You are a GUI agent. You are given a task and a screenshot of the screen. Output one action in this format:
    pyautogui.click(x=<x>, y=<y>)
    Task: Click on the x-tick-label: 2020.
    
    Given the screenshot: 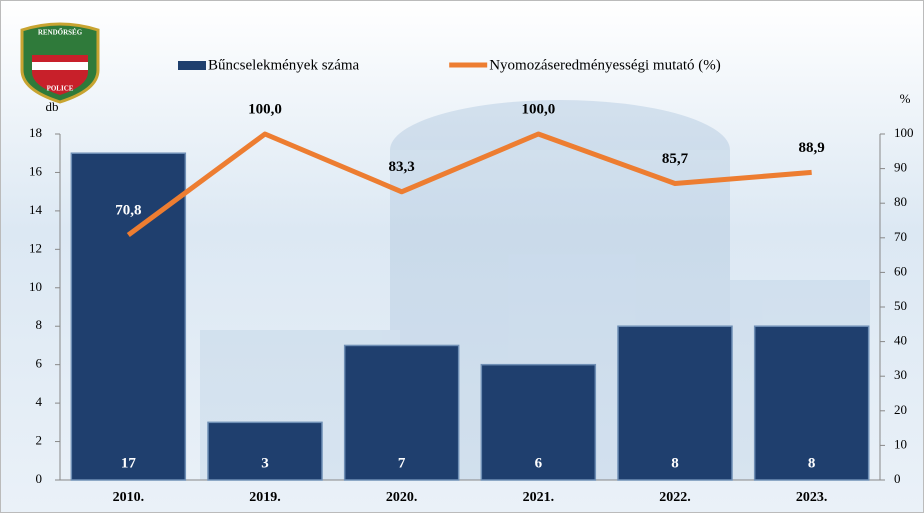 What is the action you would take?
    pyautogui.click(x=402, y=497)
    